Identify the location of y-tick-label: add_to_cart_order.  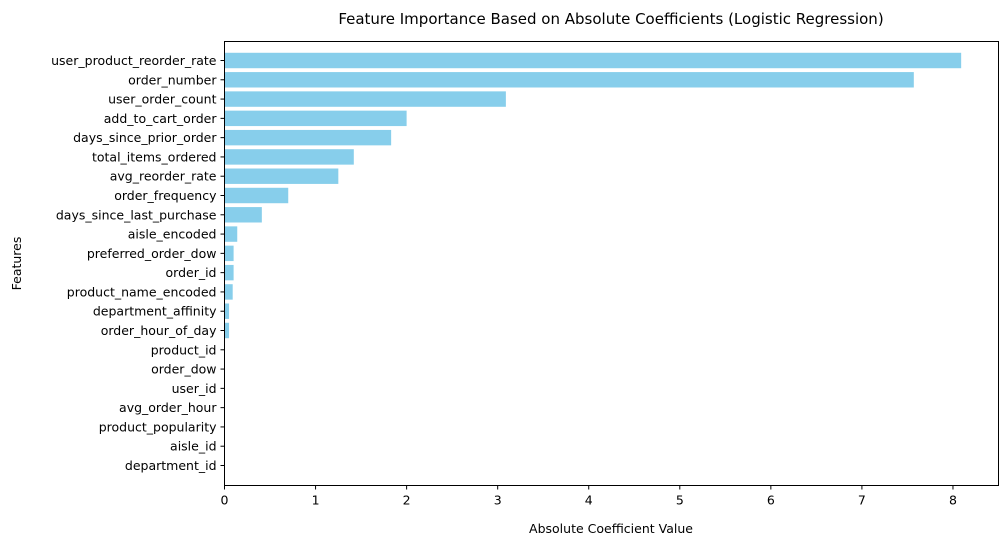
(161, 118).